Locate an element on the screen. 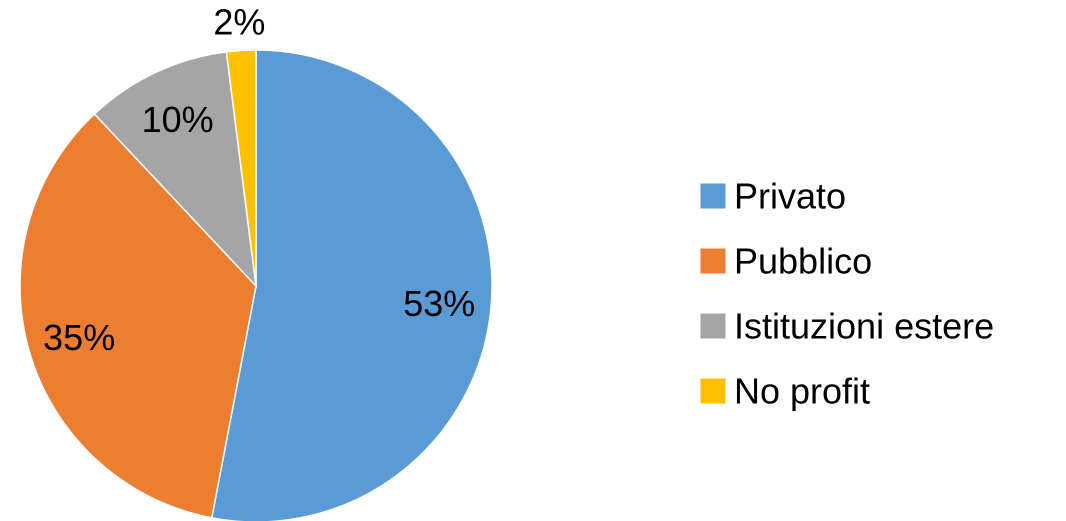 The image size is (1066, 521). slice-label-pubblico: 35% is located at coordinates (79, 337).